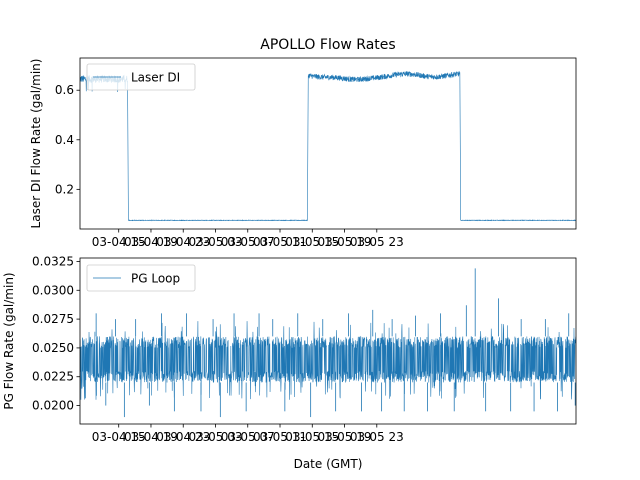 This screenshot has height=480, width=640. I want to click on pg-loop-legend: PG Loop, so click(141, 278).